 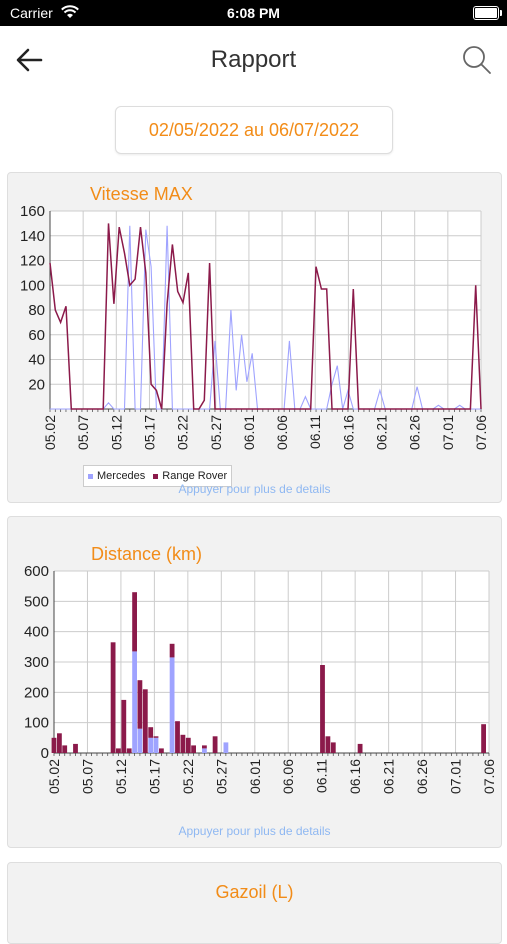 What do you see at coordinates (32, 211) in the screenshot?
I see `y-tick-label: 160` at bounding box center [32, 211].